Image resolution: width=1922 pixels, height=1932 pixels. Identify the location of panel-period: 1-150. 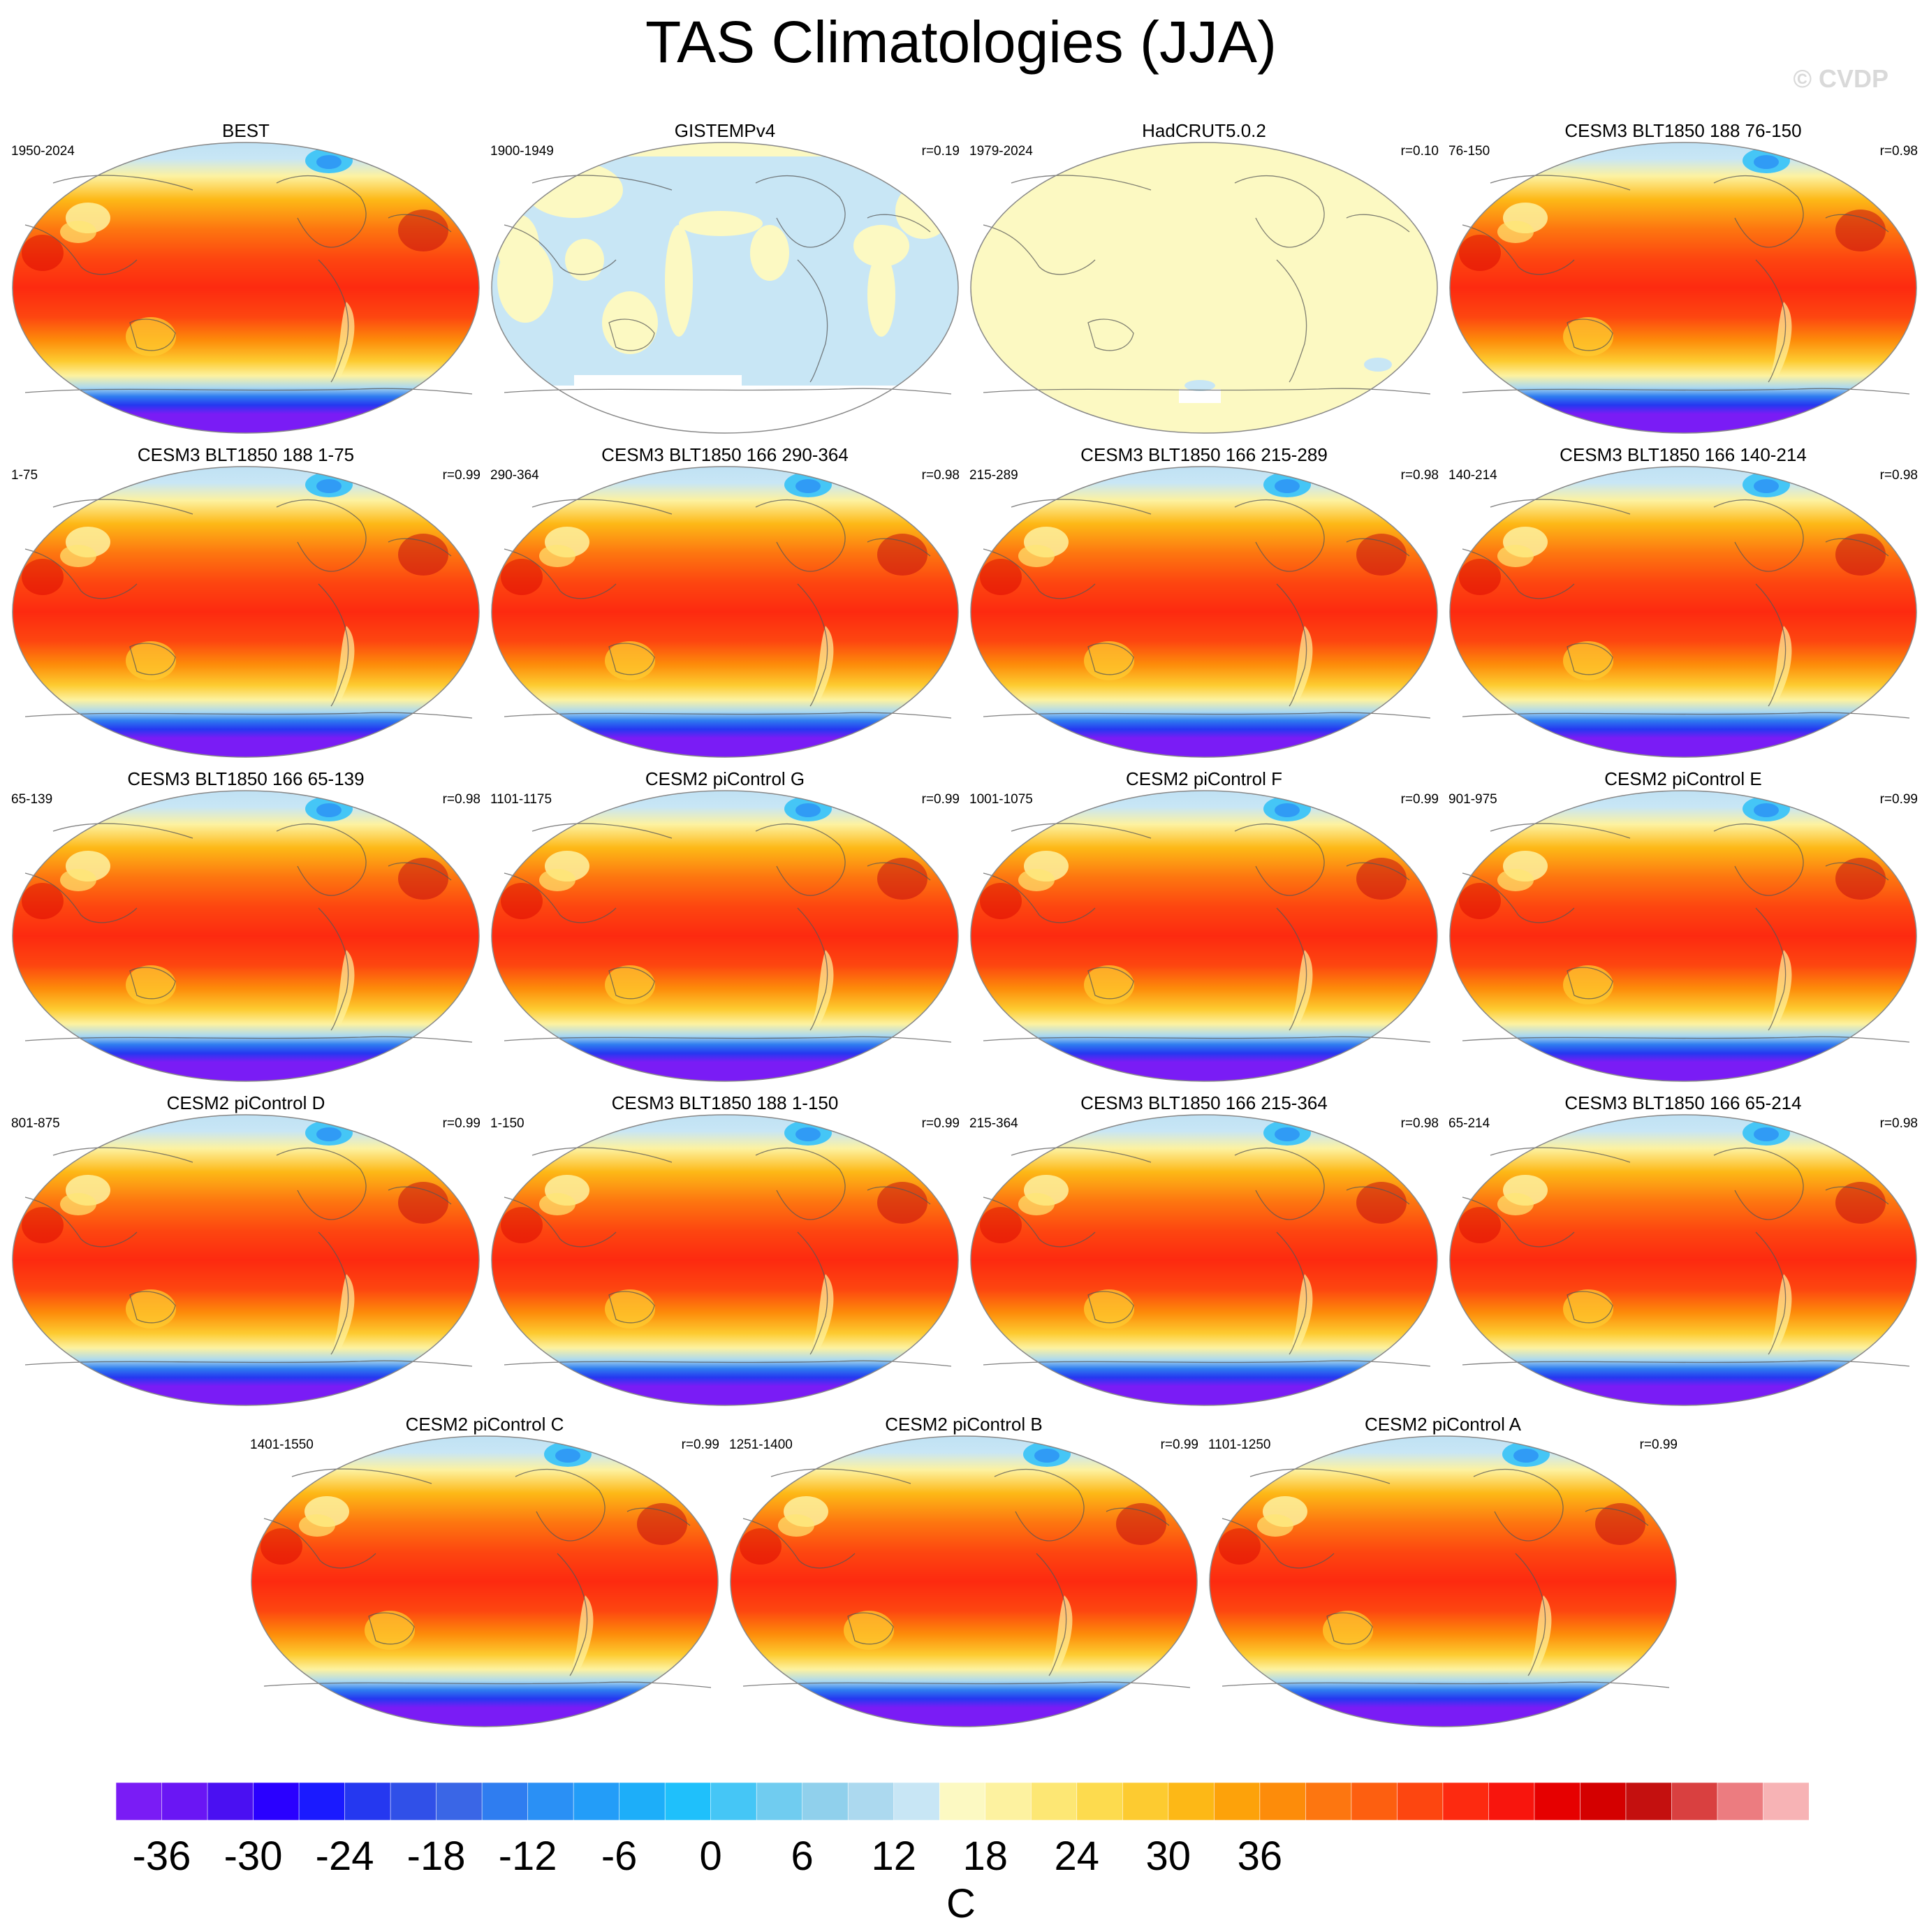
(507, 1123).